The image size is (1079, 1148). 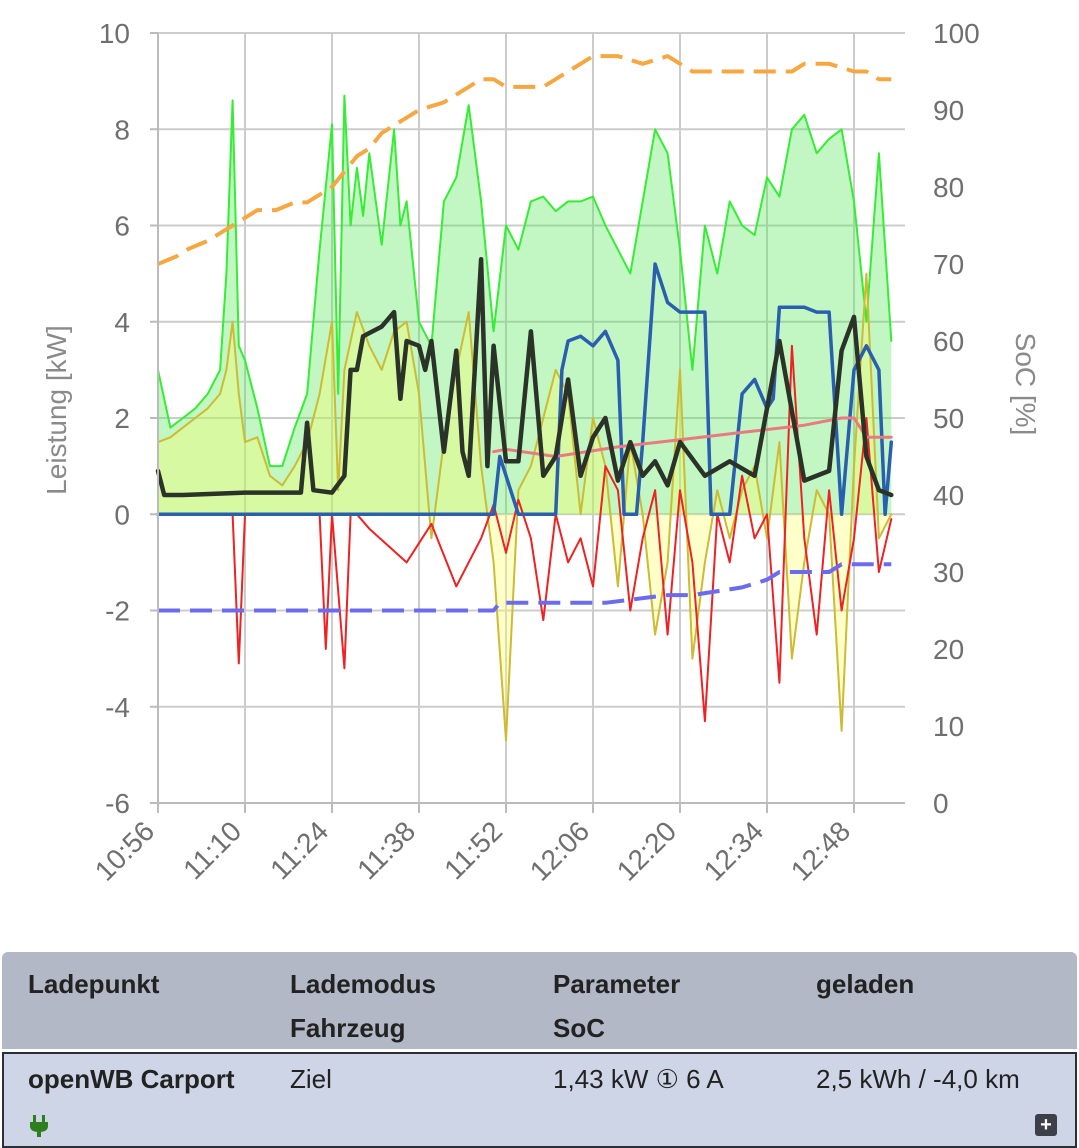 I want to click on header-parameter: Parameter SoC, so click(x=617, y=1006).